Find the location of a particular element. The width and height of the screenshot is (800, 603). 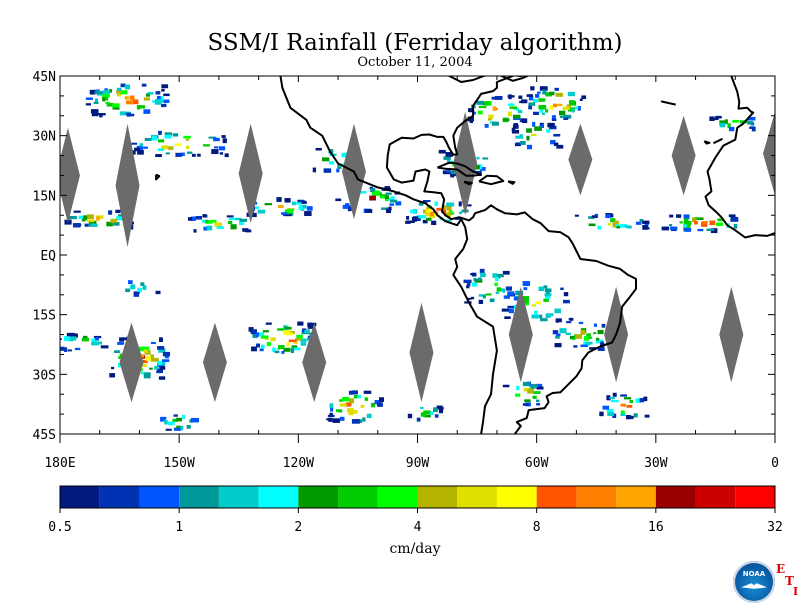

lon-tick-label: 120W is located at coordinates (298, 463).